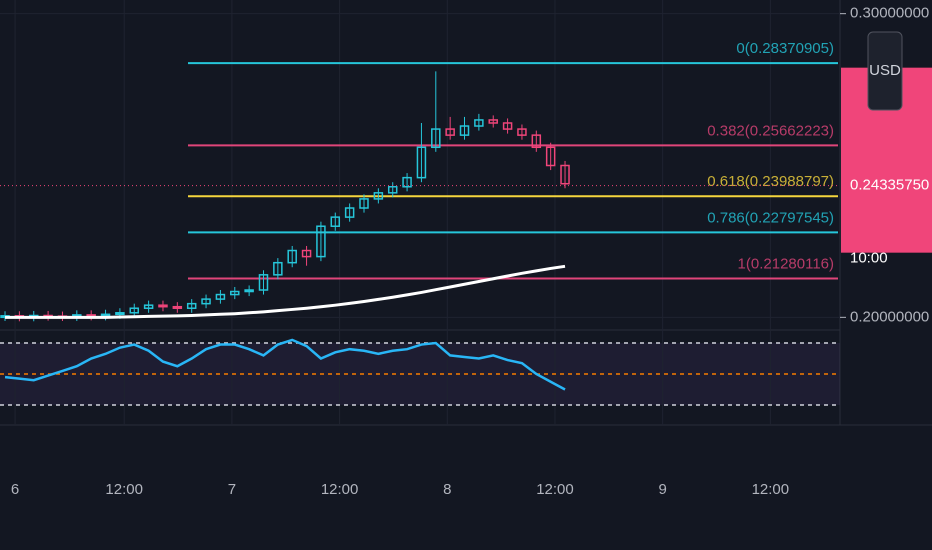  What do you see at coordinates (889, 185) in the screenshot?
I see `last-price-label: 0.24335750` at bounding box center [889, 185].